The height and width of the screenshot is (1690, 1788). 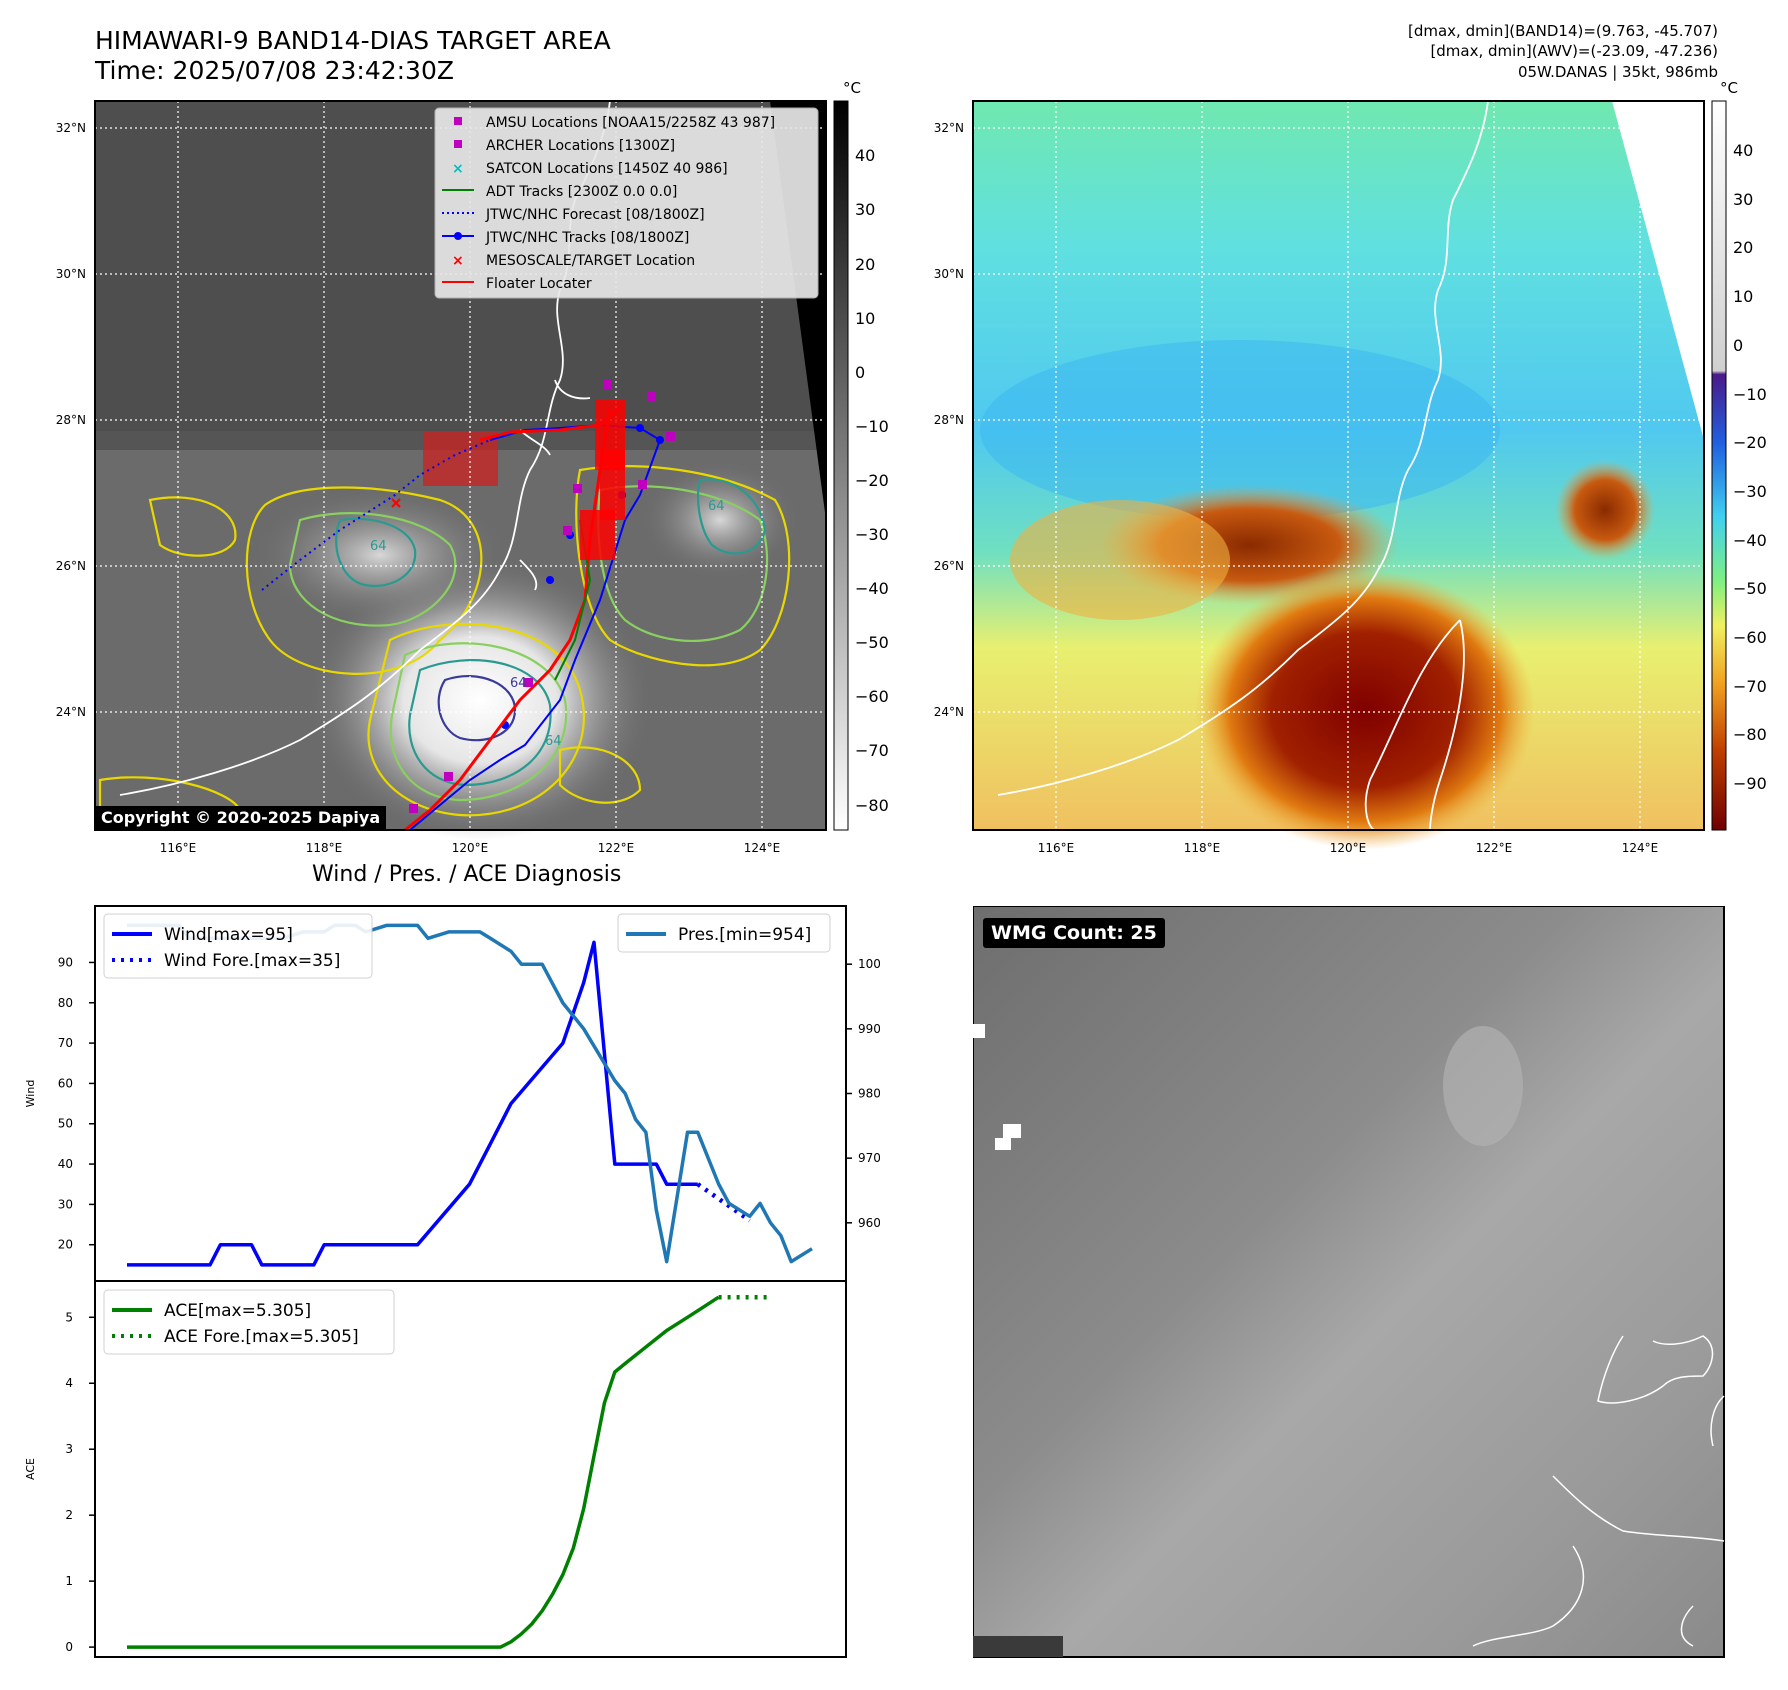 I want to click on ir-cbar-tick: 30, so click(x=865, y=209).